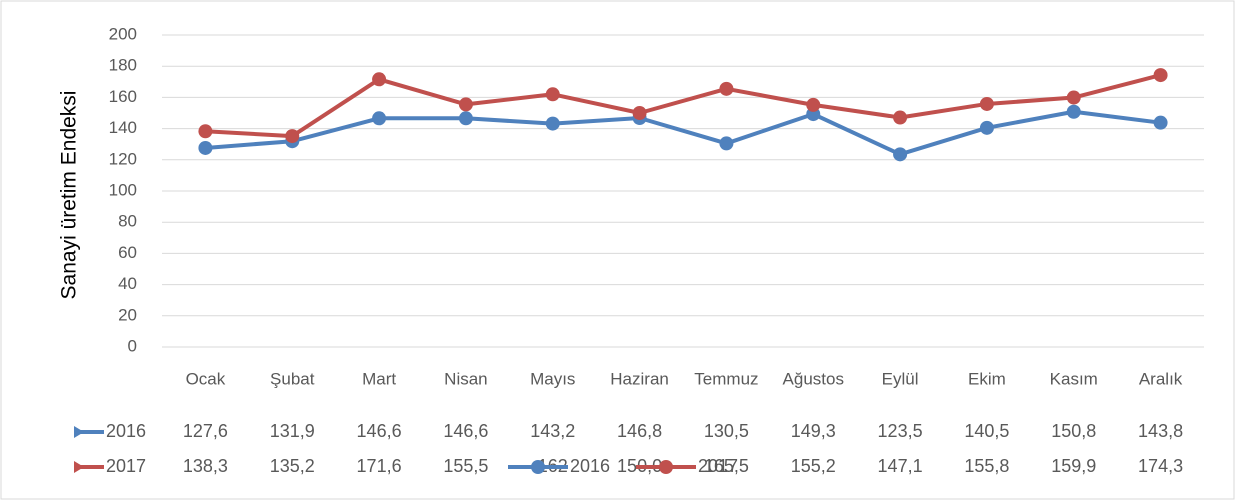 This screenshot has height=500, width=1235. What do you see at coordinates (379, 466) in the screenshot?
I see `table-value: 171,6` at bounding box center [379, 466].